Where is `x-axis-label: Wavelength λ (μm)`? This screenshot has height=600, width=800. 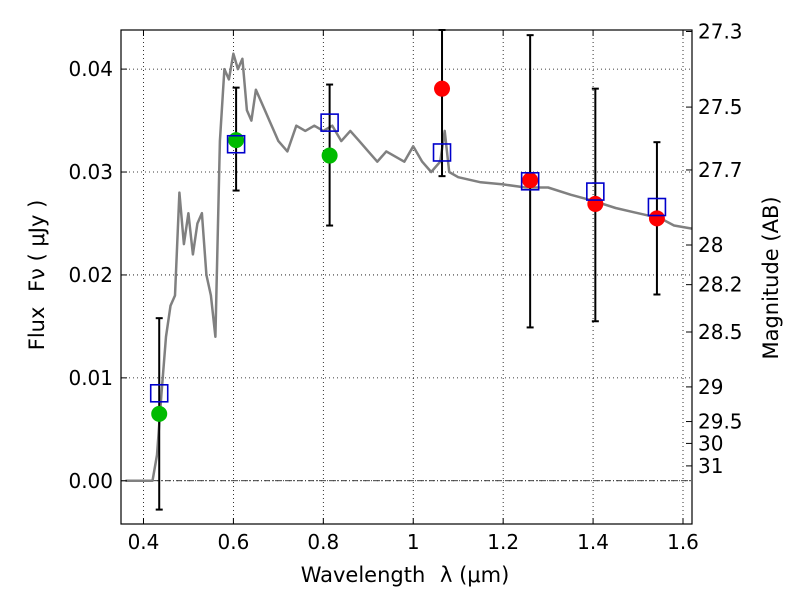 x-axis-label: Wavelength λ (μm) is located at coordinates (405, 575).